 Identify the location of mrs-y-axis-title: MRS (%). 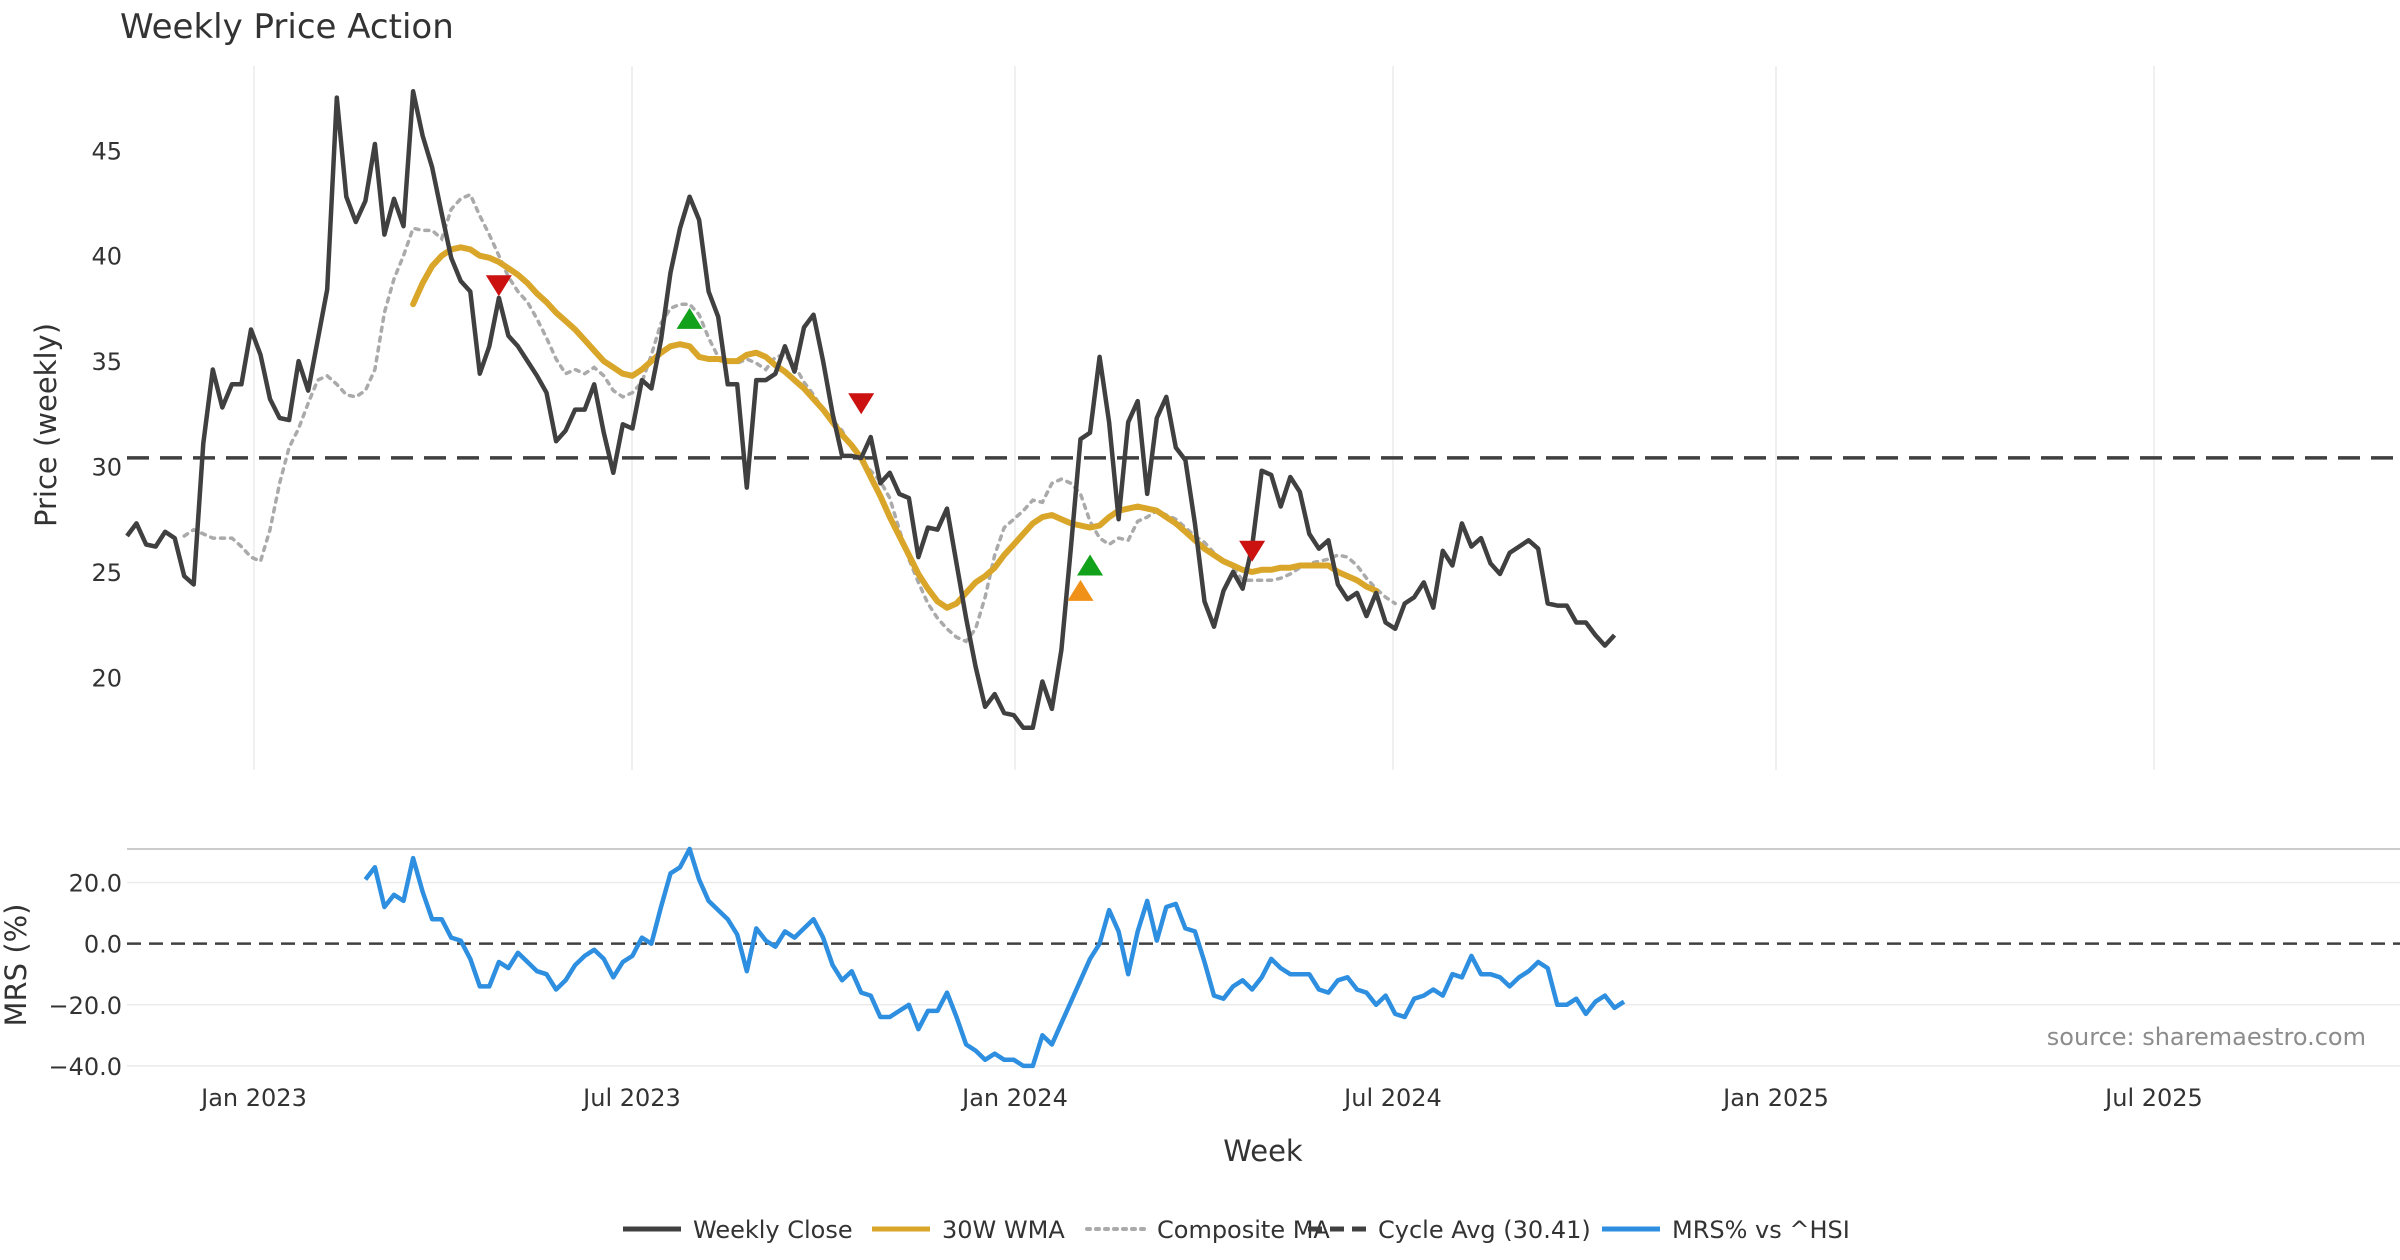
(16, 965).